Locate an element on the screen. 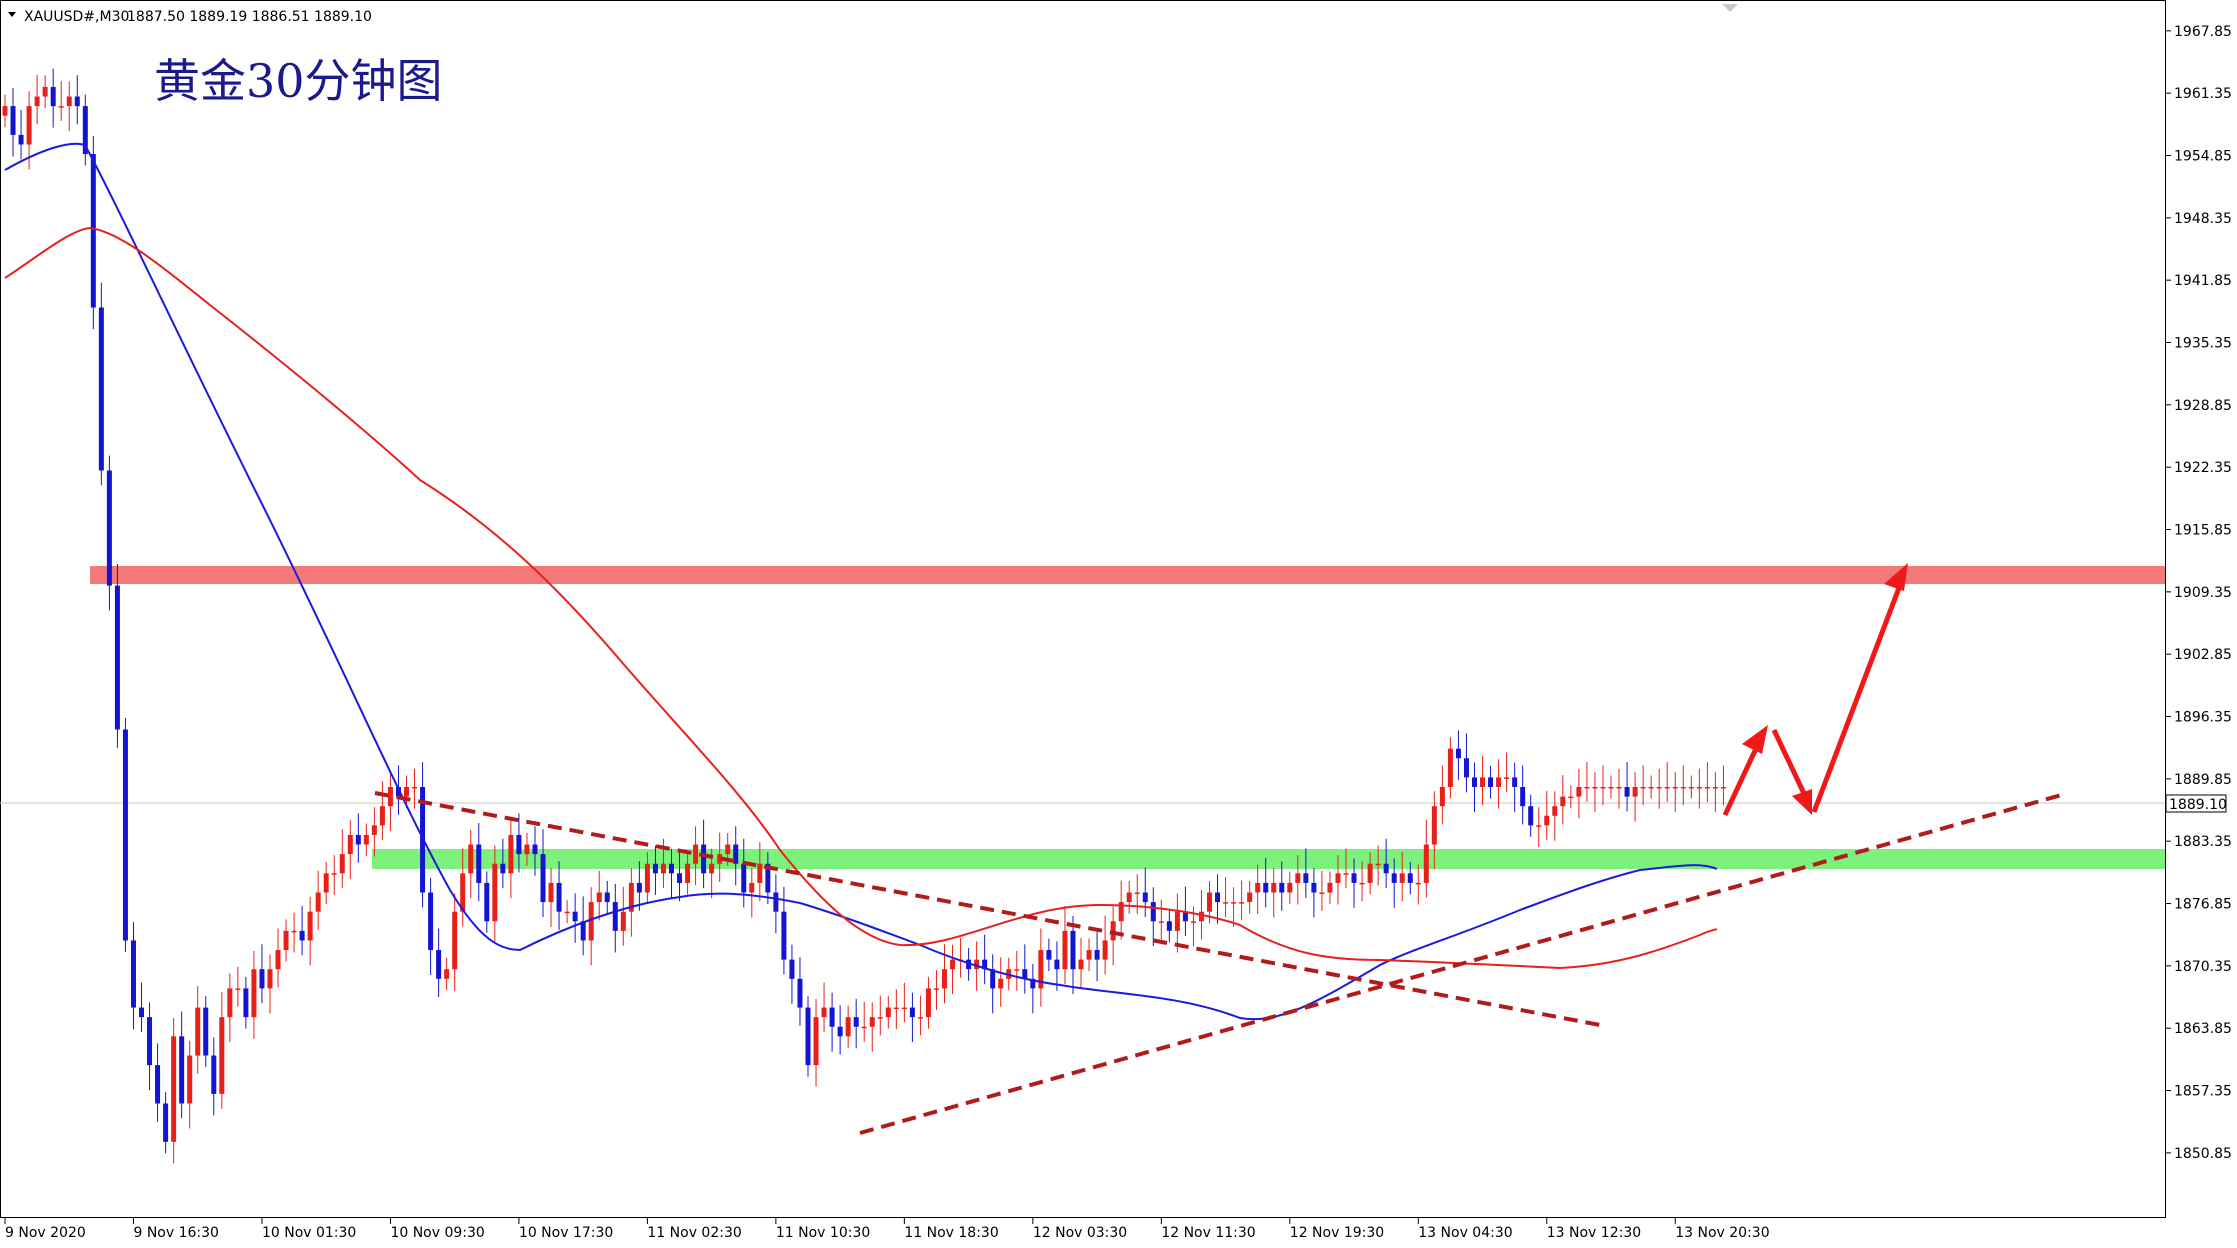 The width and height of the screenshot is (2237, 1248). price-tick-label: 1915.85 is located at coordinates (2203, 531).